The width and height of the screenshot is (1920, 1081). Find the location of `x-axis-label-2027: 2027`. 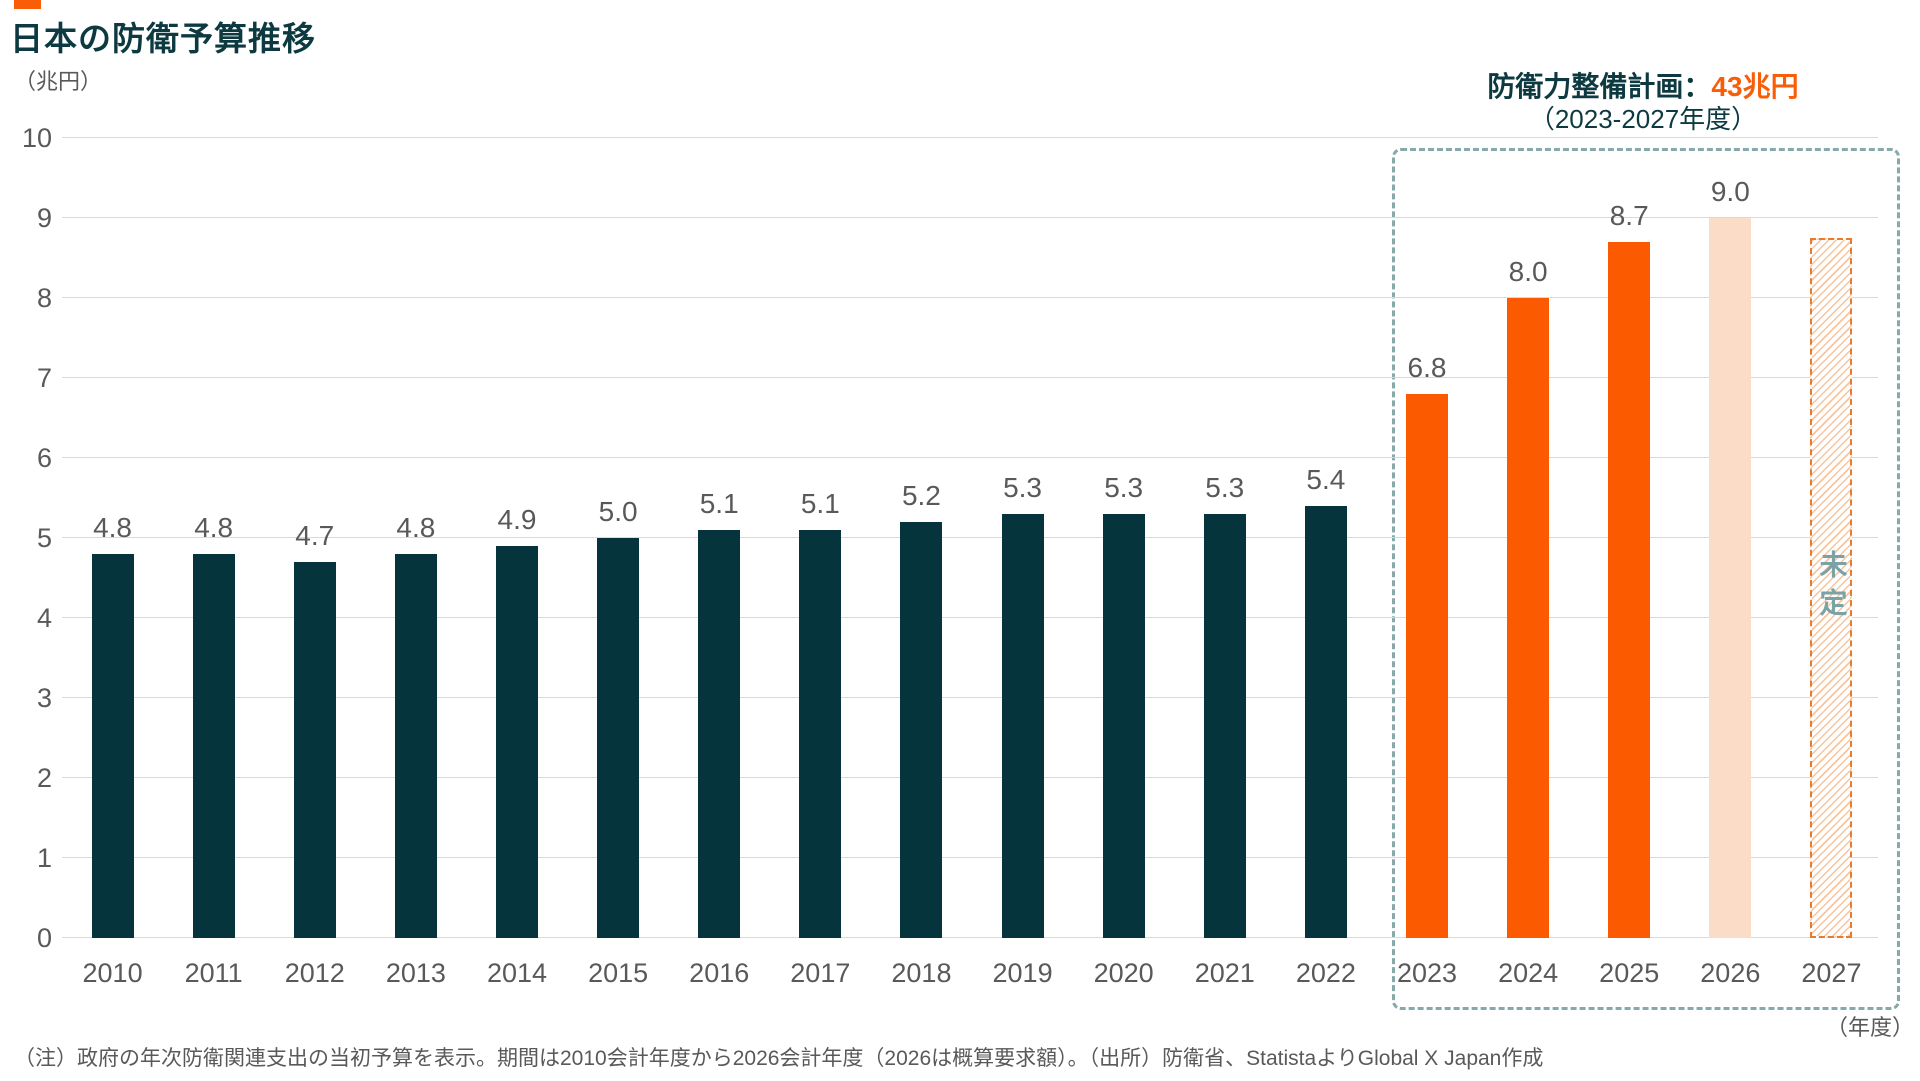

x-axis-label-2027: 2027 is located at coordinates (1831, 973).